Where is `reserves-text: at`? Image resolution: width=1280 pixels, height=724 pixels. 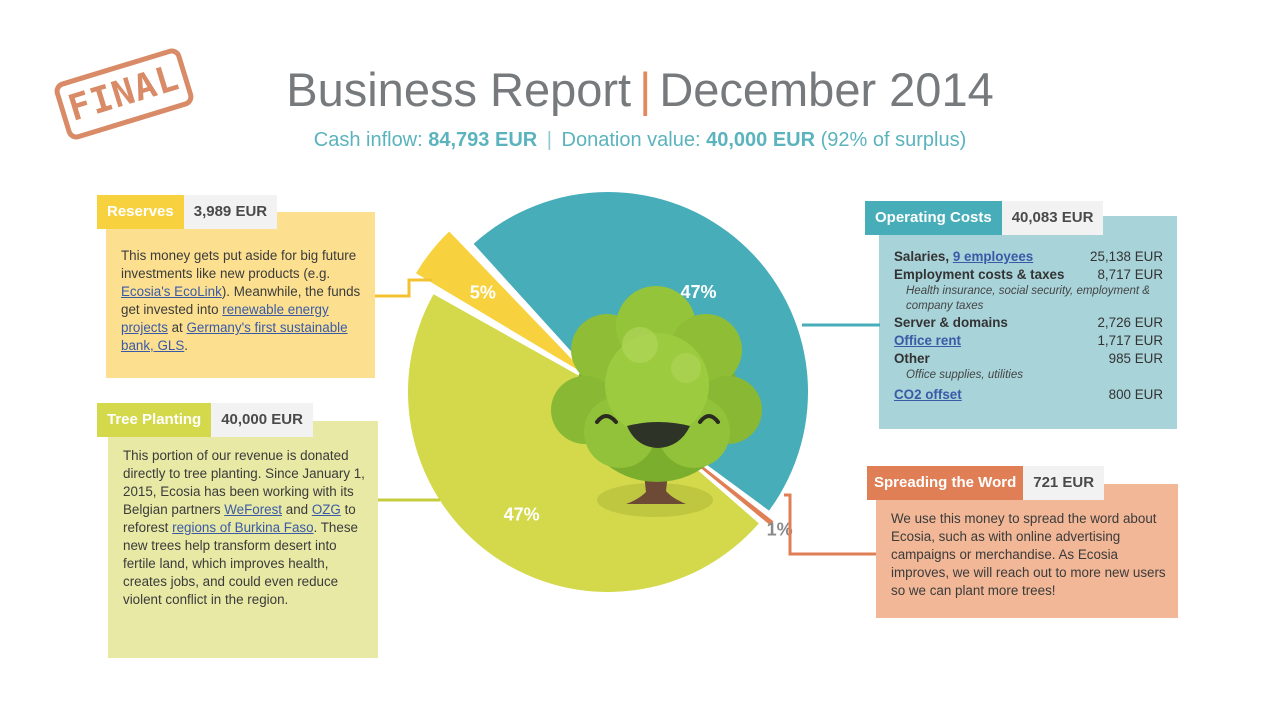
reserves-text: at is located at coordinates (177, 327).